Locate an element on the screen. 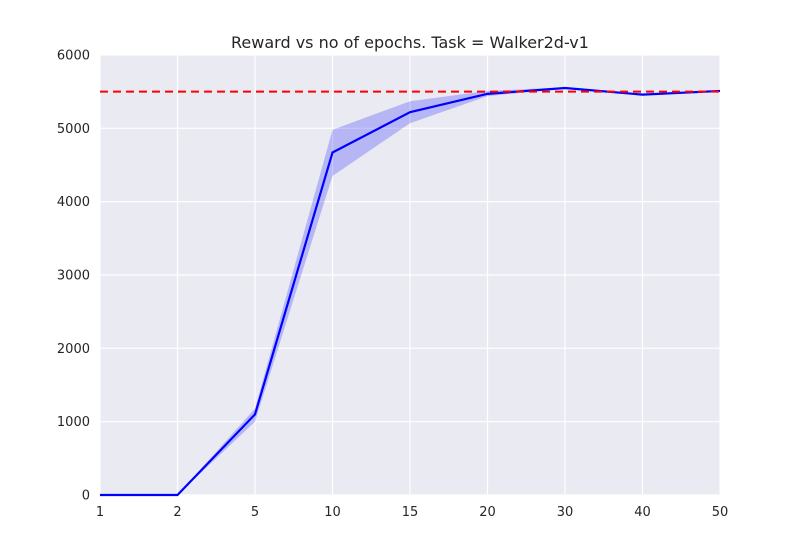  y-tick-label: 4000 is located at coordinates (73, 202).